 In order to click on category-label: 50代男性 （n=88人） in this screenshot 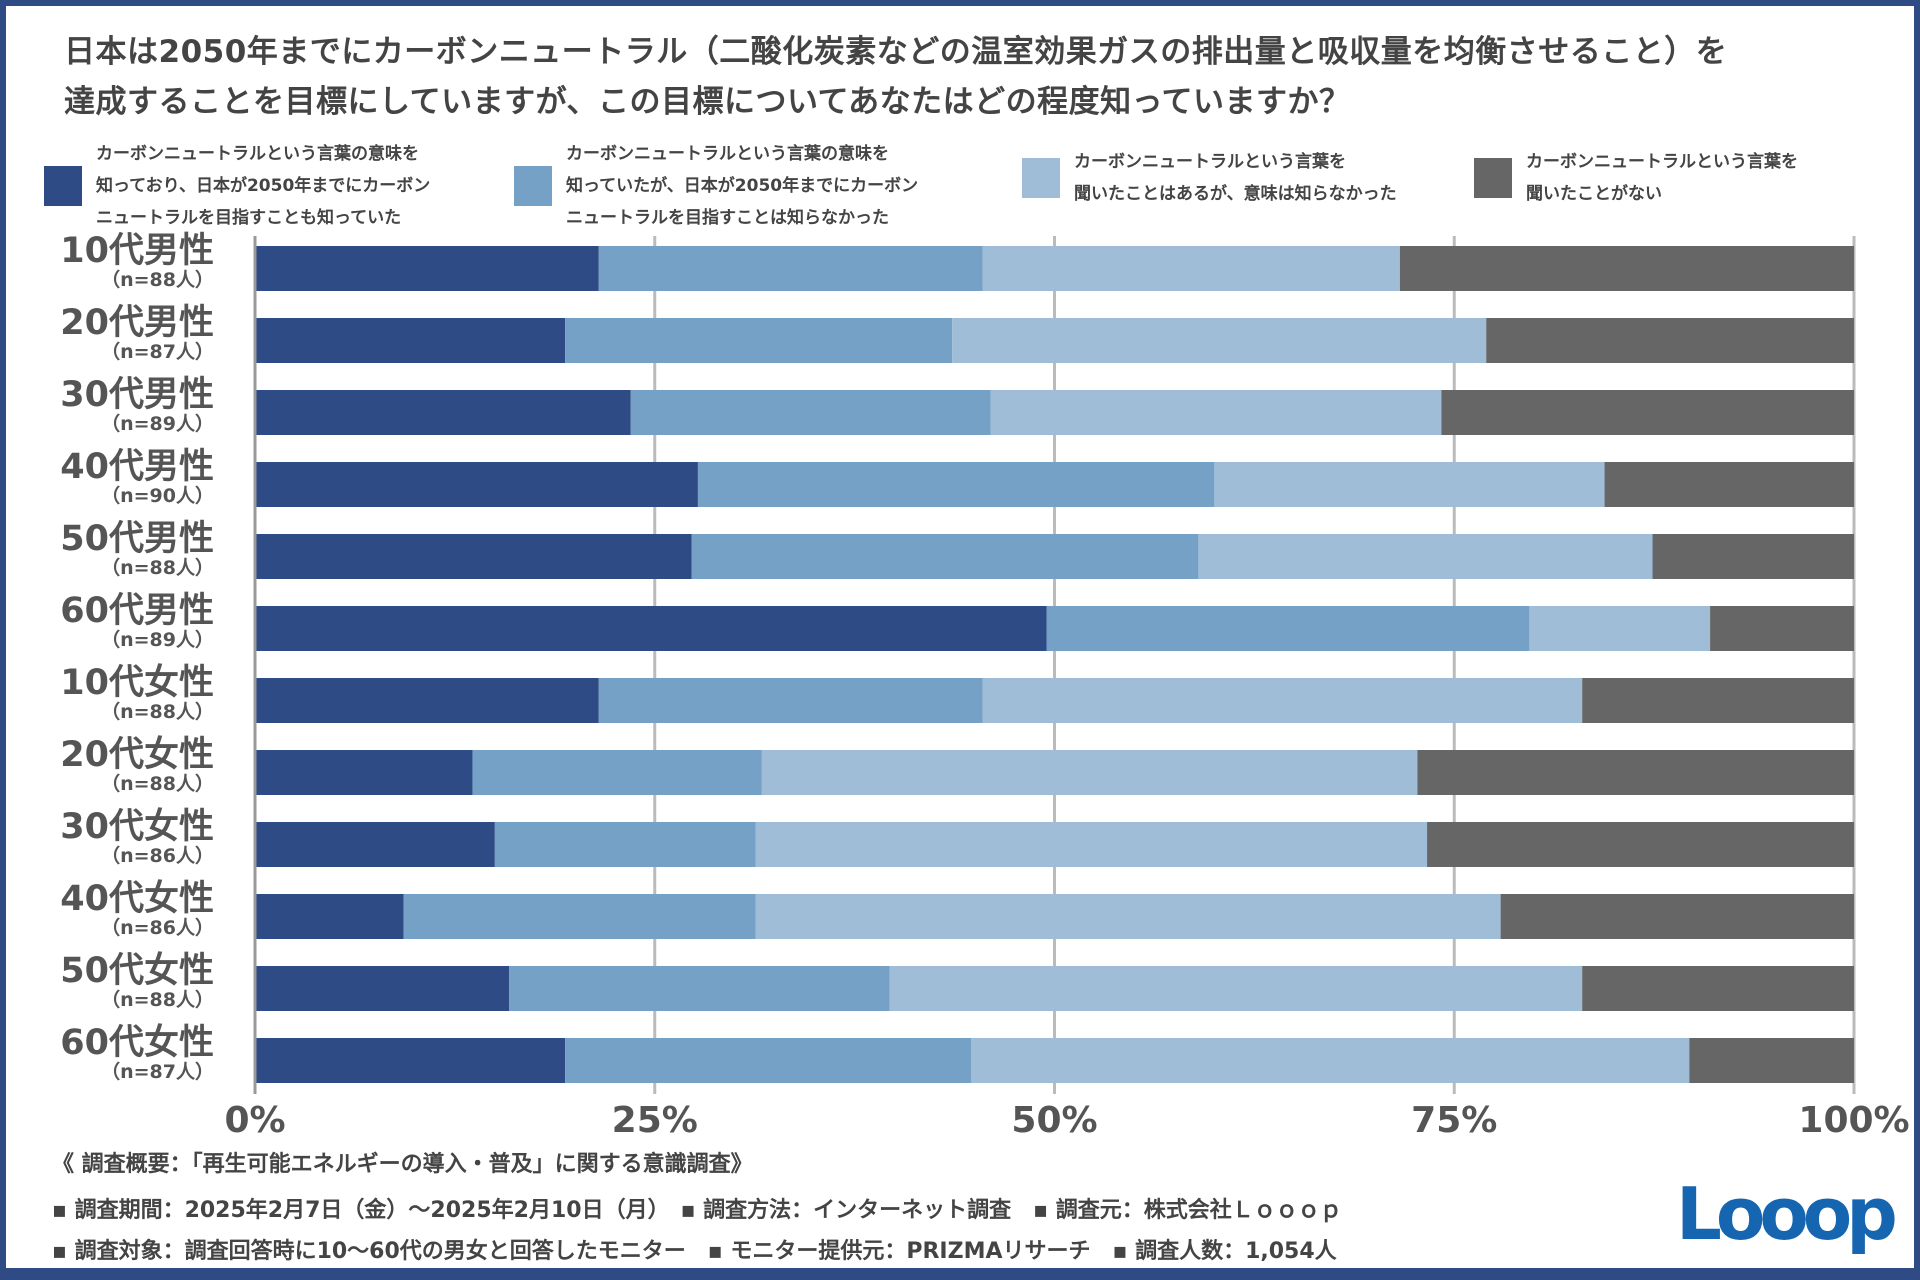, I will do `click(137, 549)`.